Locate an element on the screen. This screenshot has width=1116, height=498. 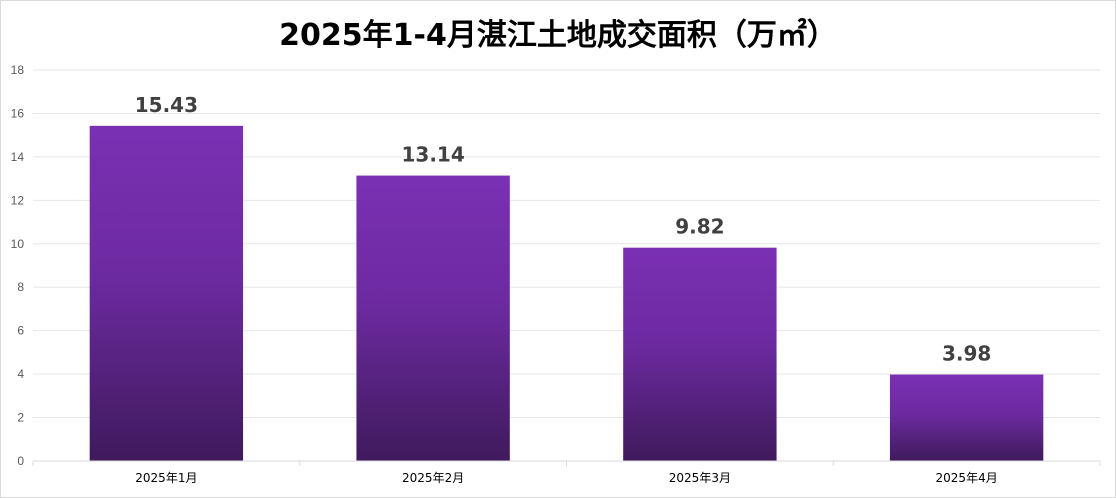
x-axis: 2025年1月 2025年2月 2025年3月 2025年4月 is located at coordinates (566, 472).